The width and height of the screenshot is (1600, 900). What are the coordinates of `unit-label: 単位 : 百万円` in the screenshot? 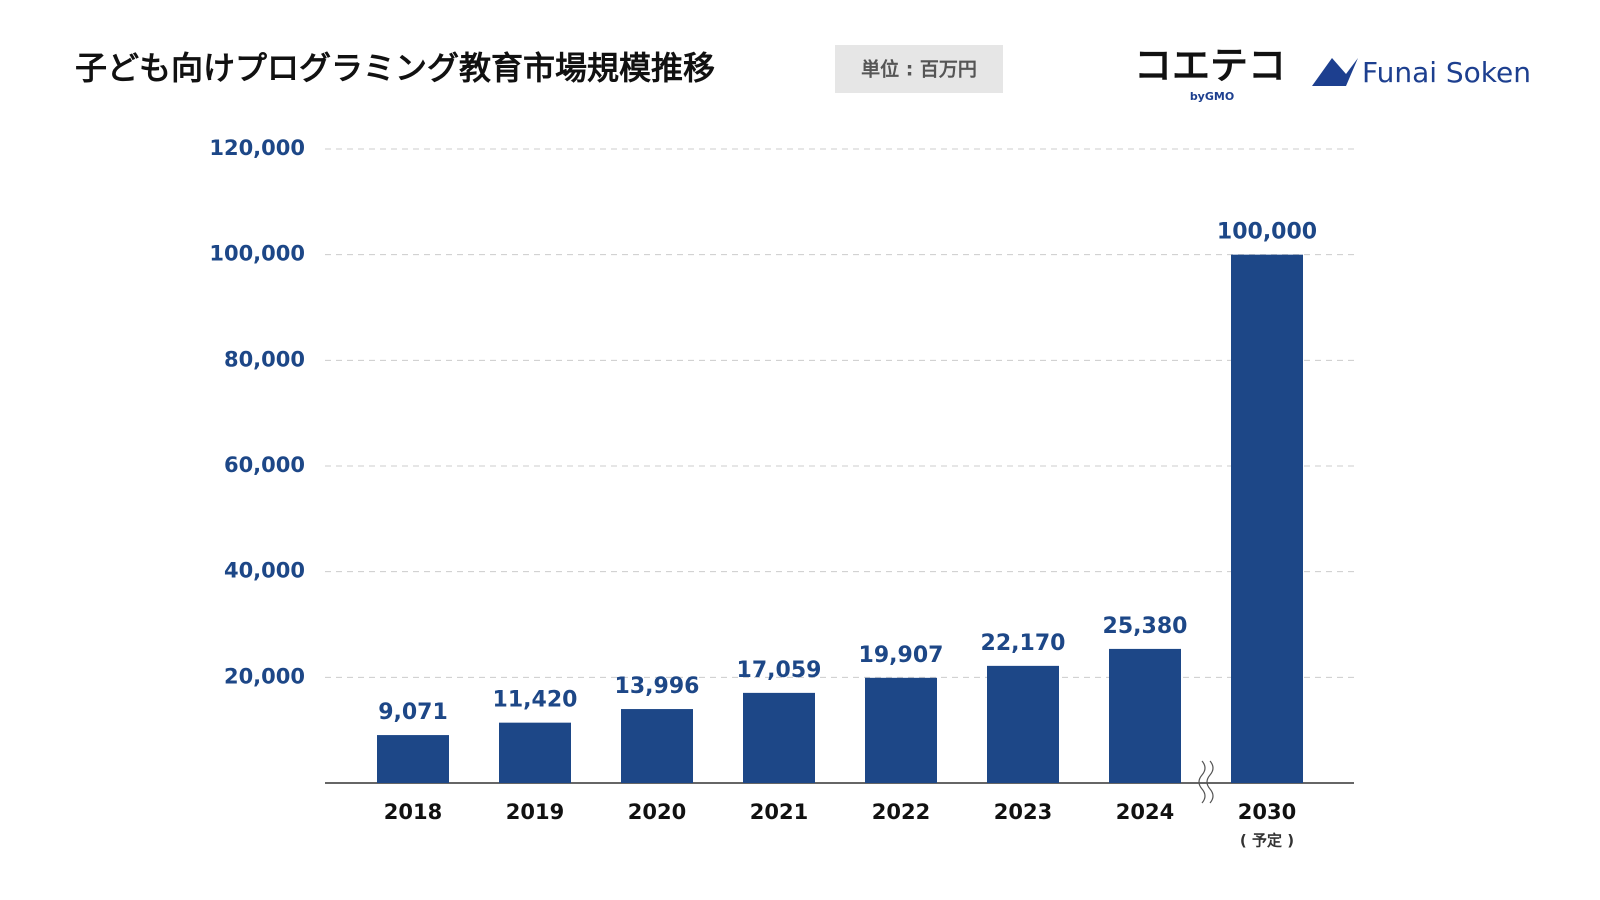 It's located at (919, 69).